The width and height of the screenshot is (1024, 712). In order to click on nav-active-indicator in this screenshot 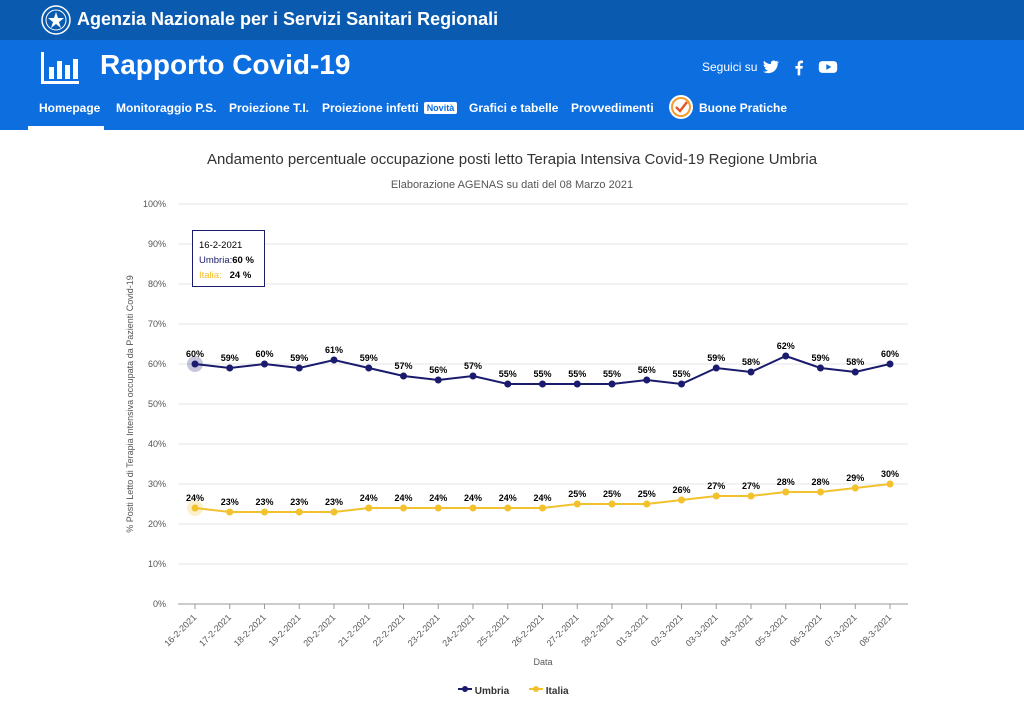, I will do `click(66, 128)`.